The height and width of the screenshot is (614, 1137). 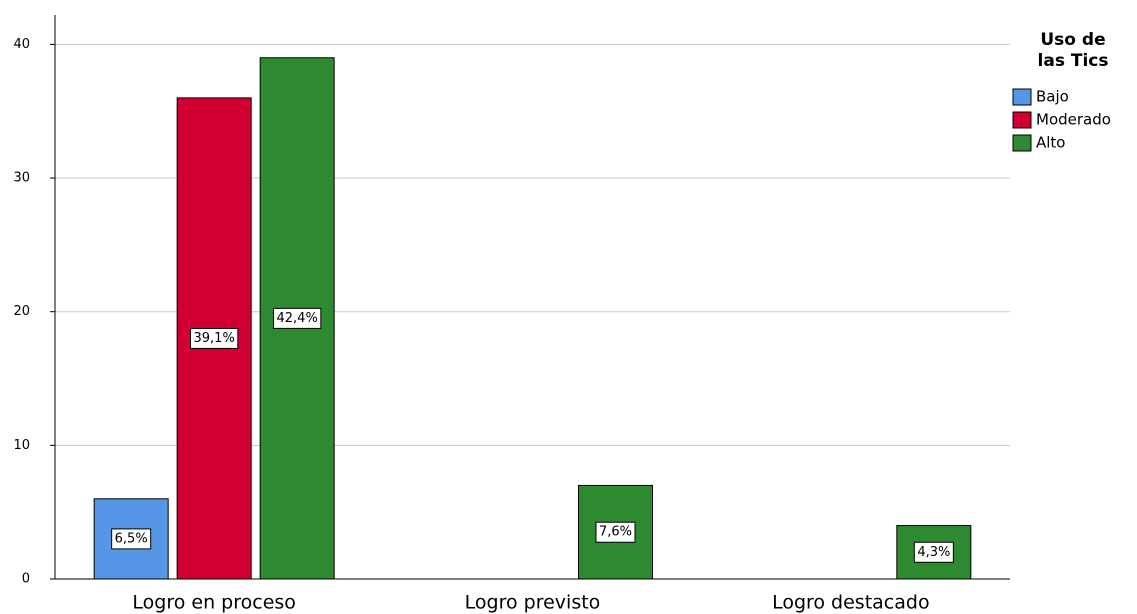 I want to click on x-tick-label: Logro destacado, so click(x=851, y=603).